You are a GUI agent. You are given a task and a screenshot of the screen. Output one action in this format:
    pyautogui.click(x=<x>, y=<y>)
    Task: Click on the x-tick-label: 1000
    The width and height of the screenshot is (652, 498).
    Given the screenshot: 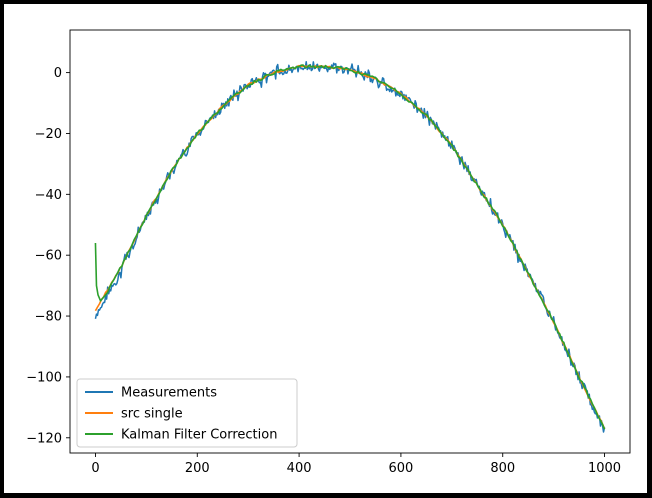 What is the action you would take?
    pyautogui.click(x=604, y=468)
    